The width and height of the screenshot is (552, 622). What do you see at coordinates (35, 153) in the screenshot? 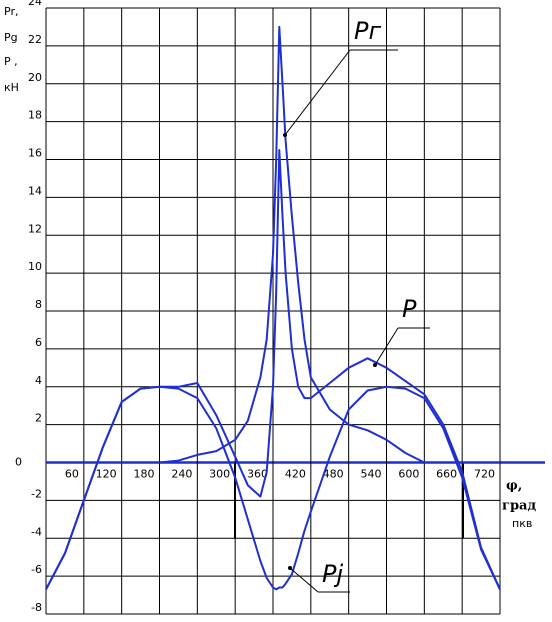
I see `y-tick-label: 16` at bounding box center [35, 153].